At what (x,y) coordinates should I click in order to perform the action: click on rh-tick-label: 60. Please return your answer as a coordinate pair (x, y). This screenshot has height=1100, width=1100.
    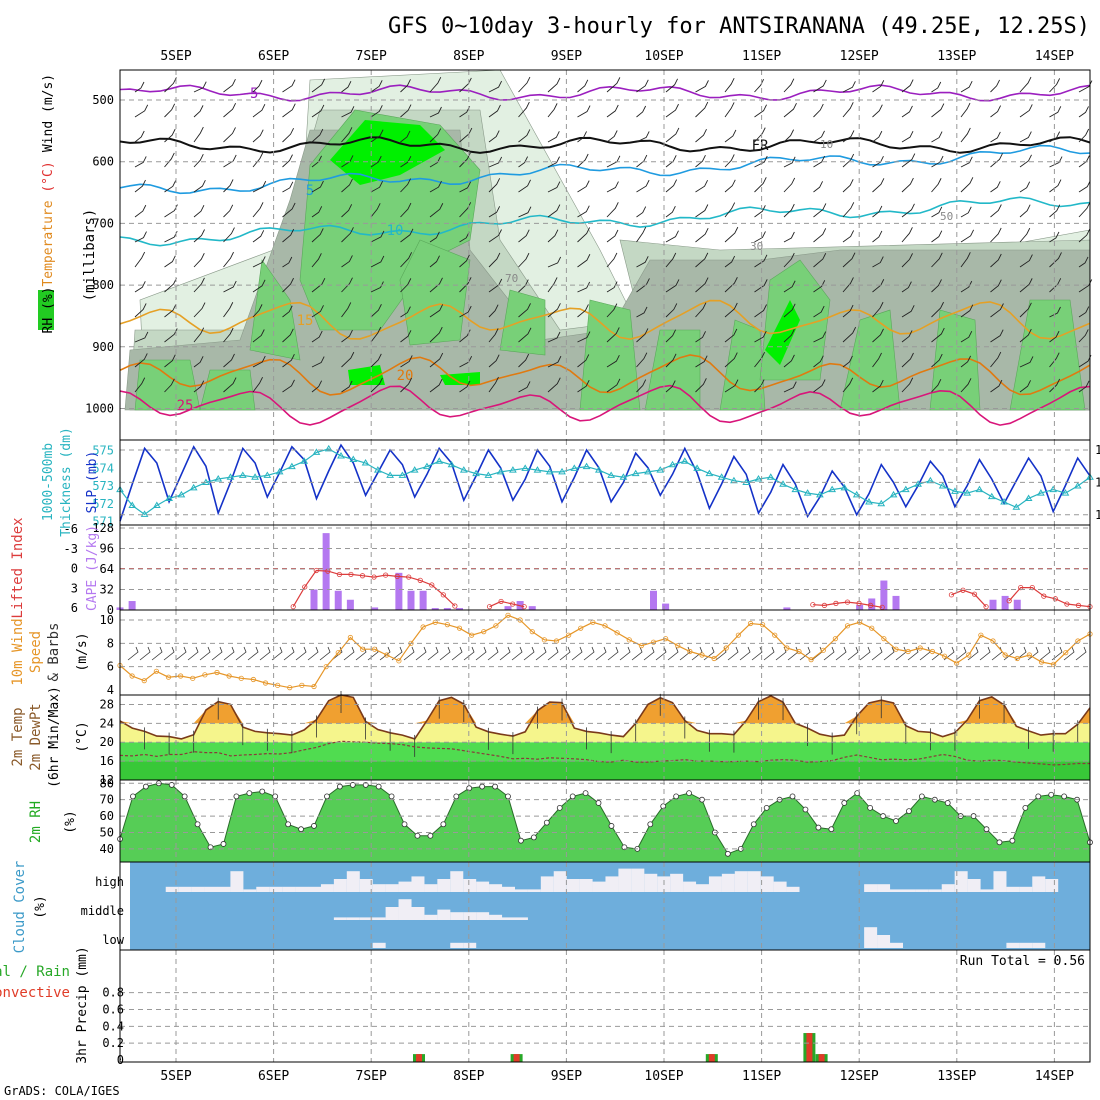
    Looking at the image, I should click on (107, 816).